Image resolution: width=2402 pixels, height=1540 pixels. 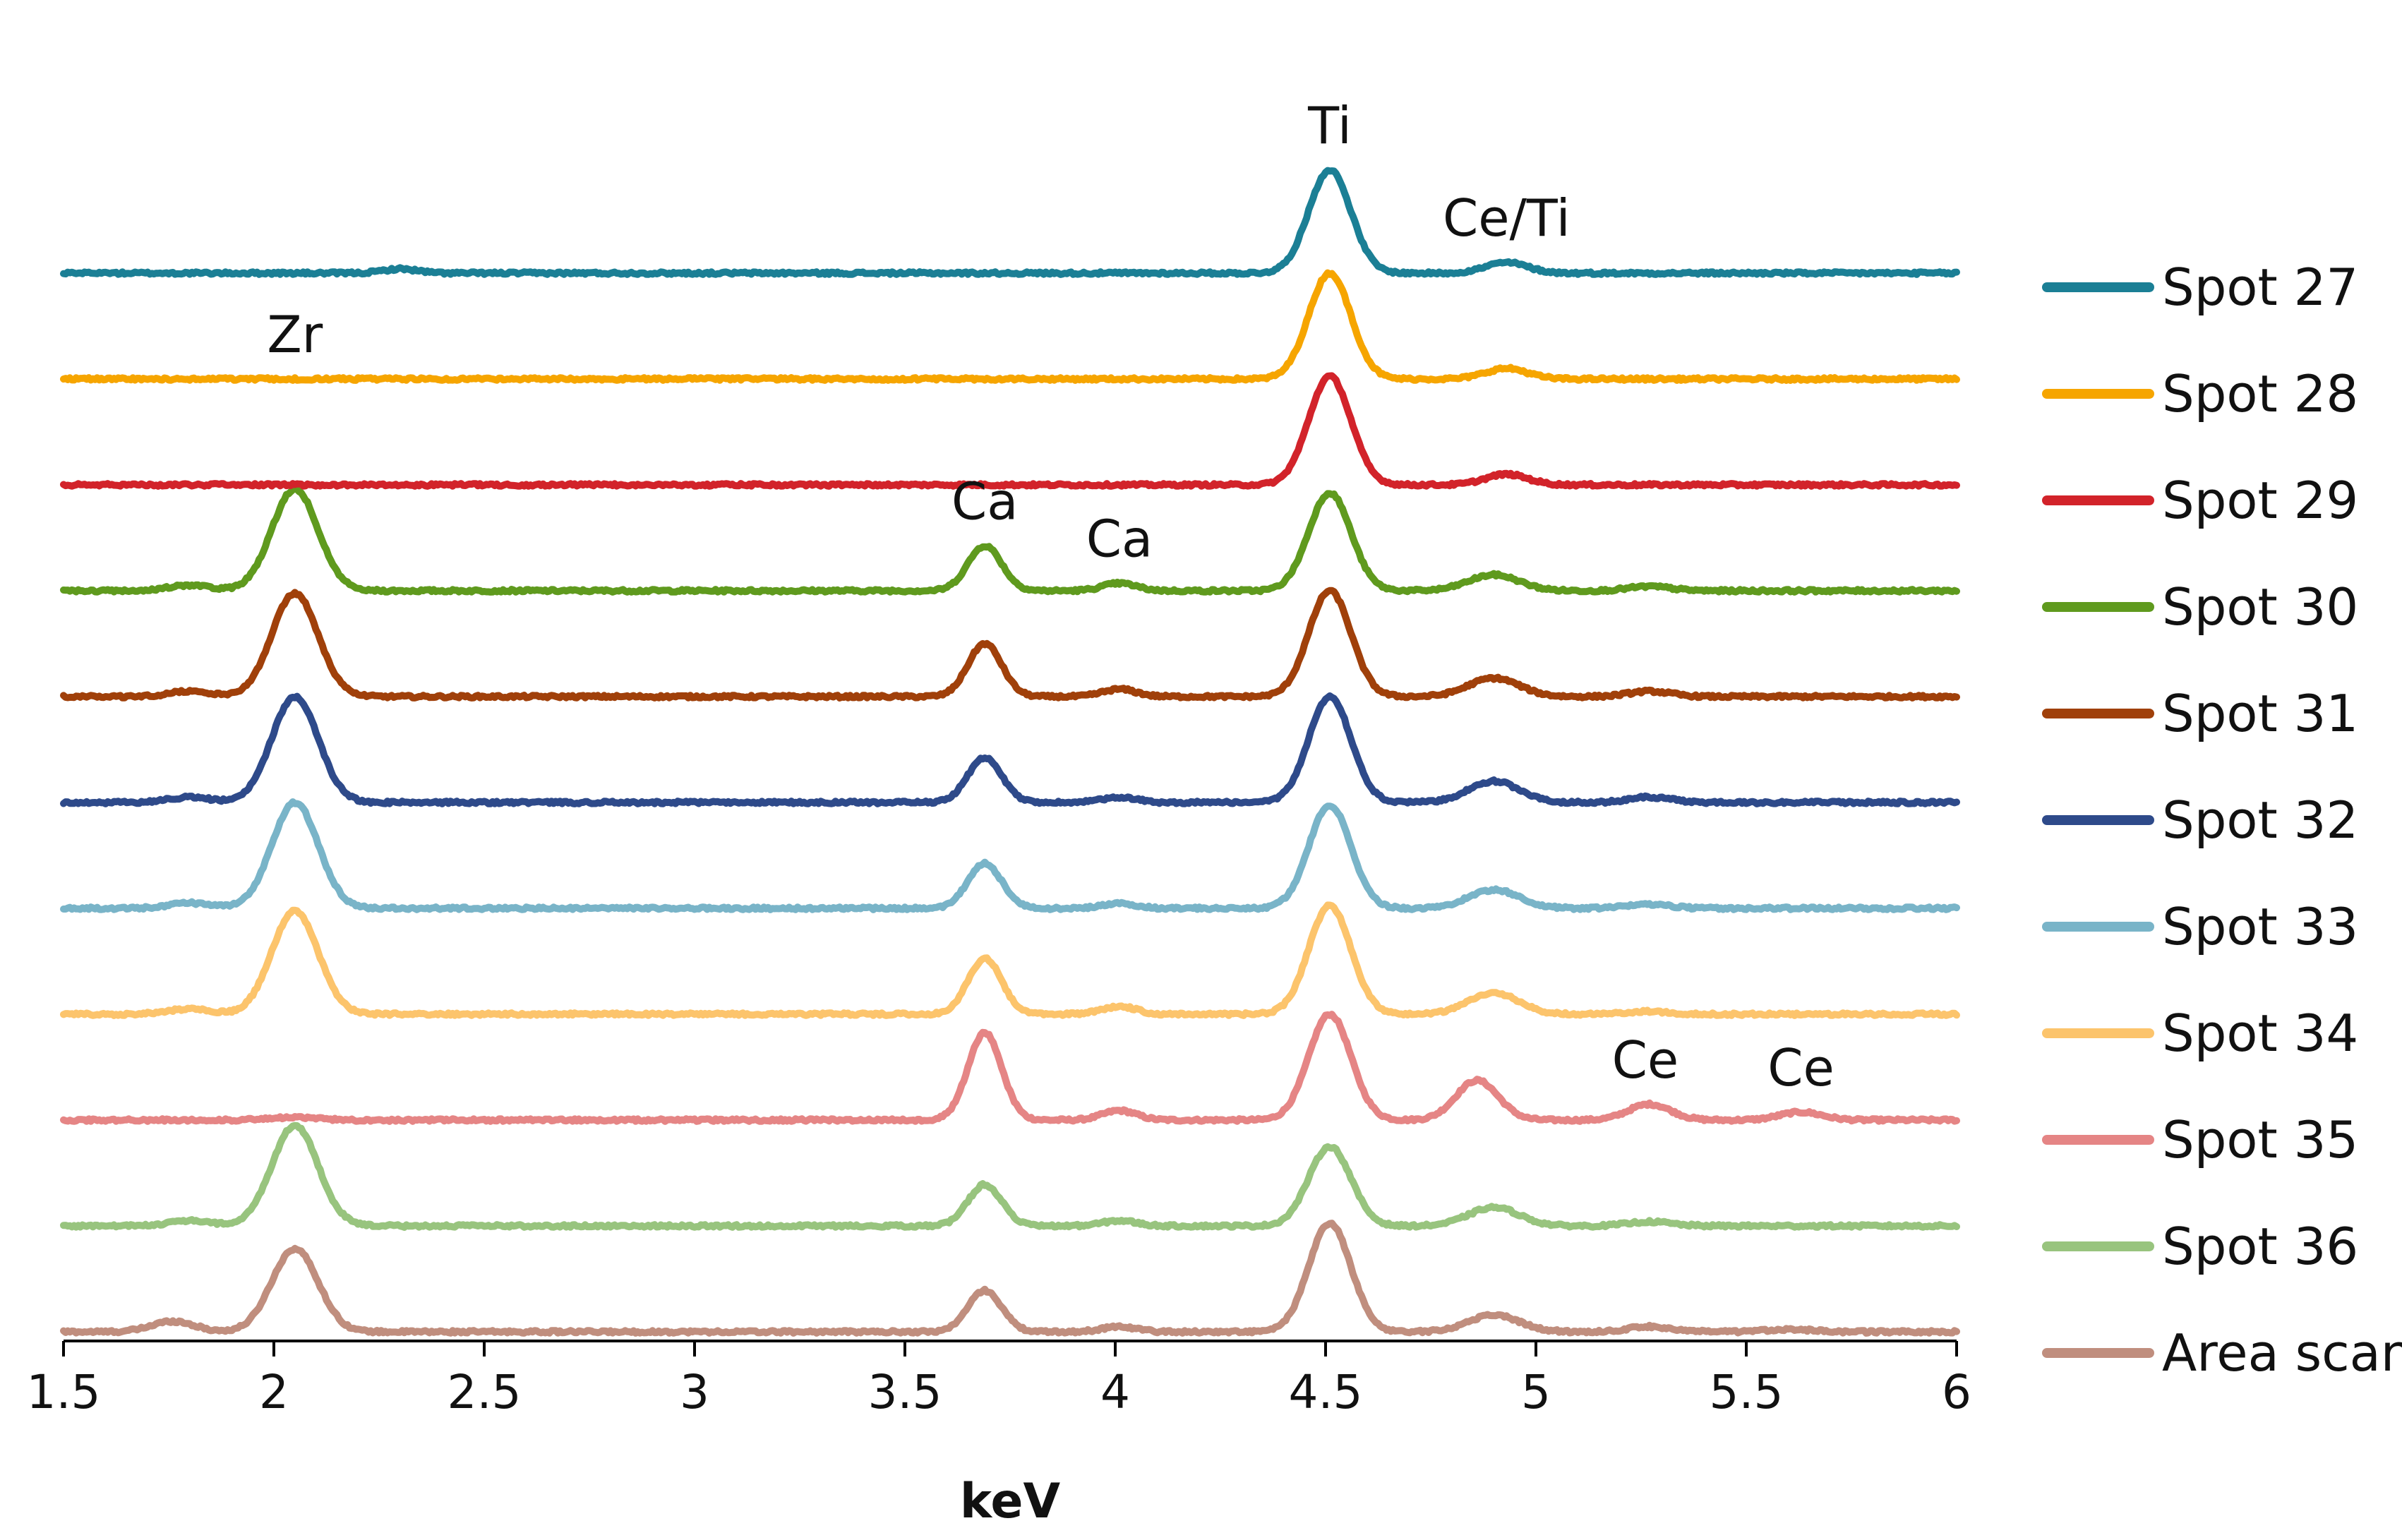 I want to click on x-tick-label: 2, so click(x=274, y=1392).